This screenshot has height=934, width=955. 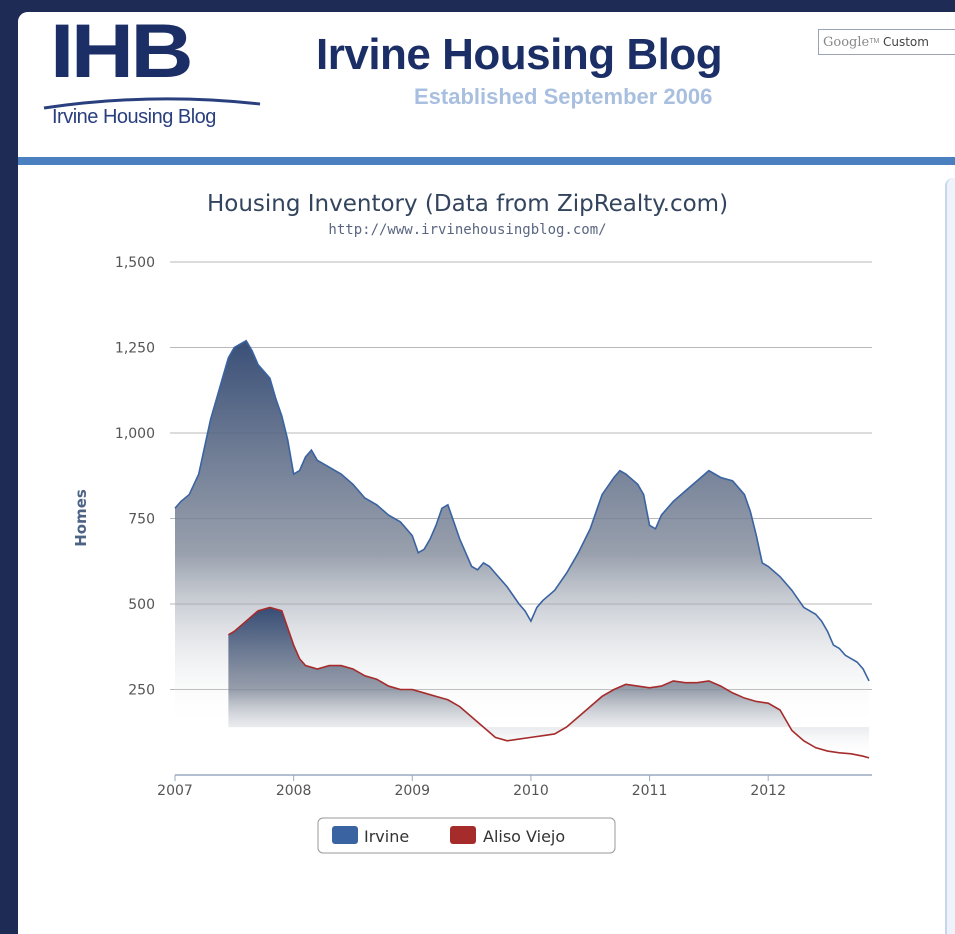 I want to click on site-title: Irvine Housing Blog, so click(x=519, y=54).